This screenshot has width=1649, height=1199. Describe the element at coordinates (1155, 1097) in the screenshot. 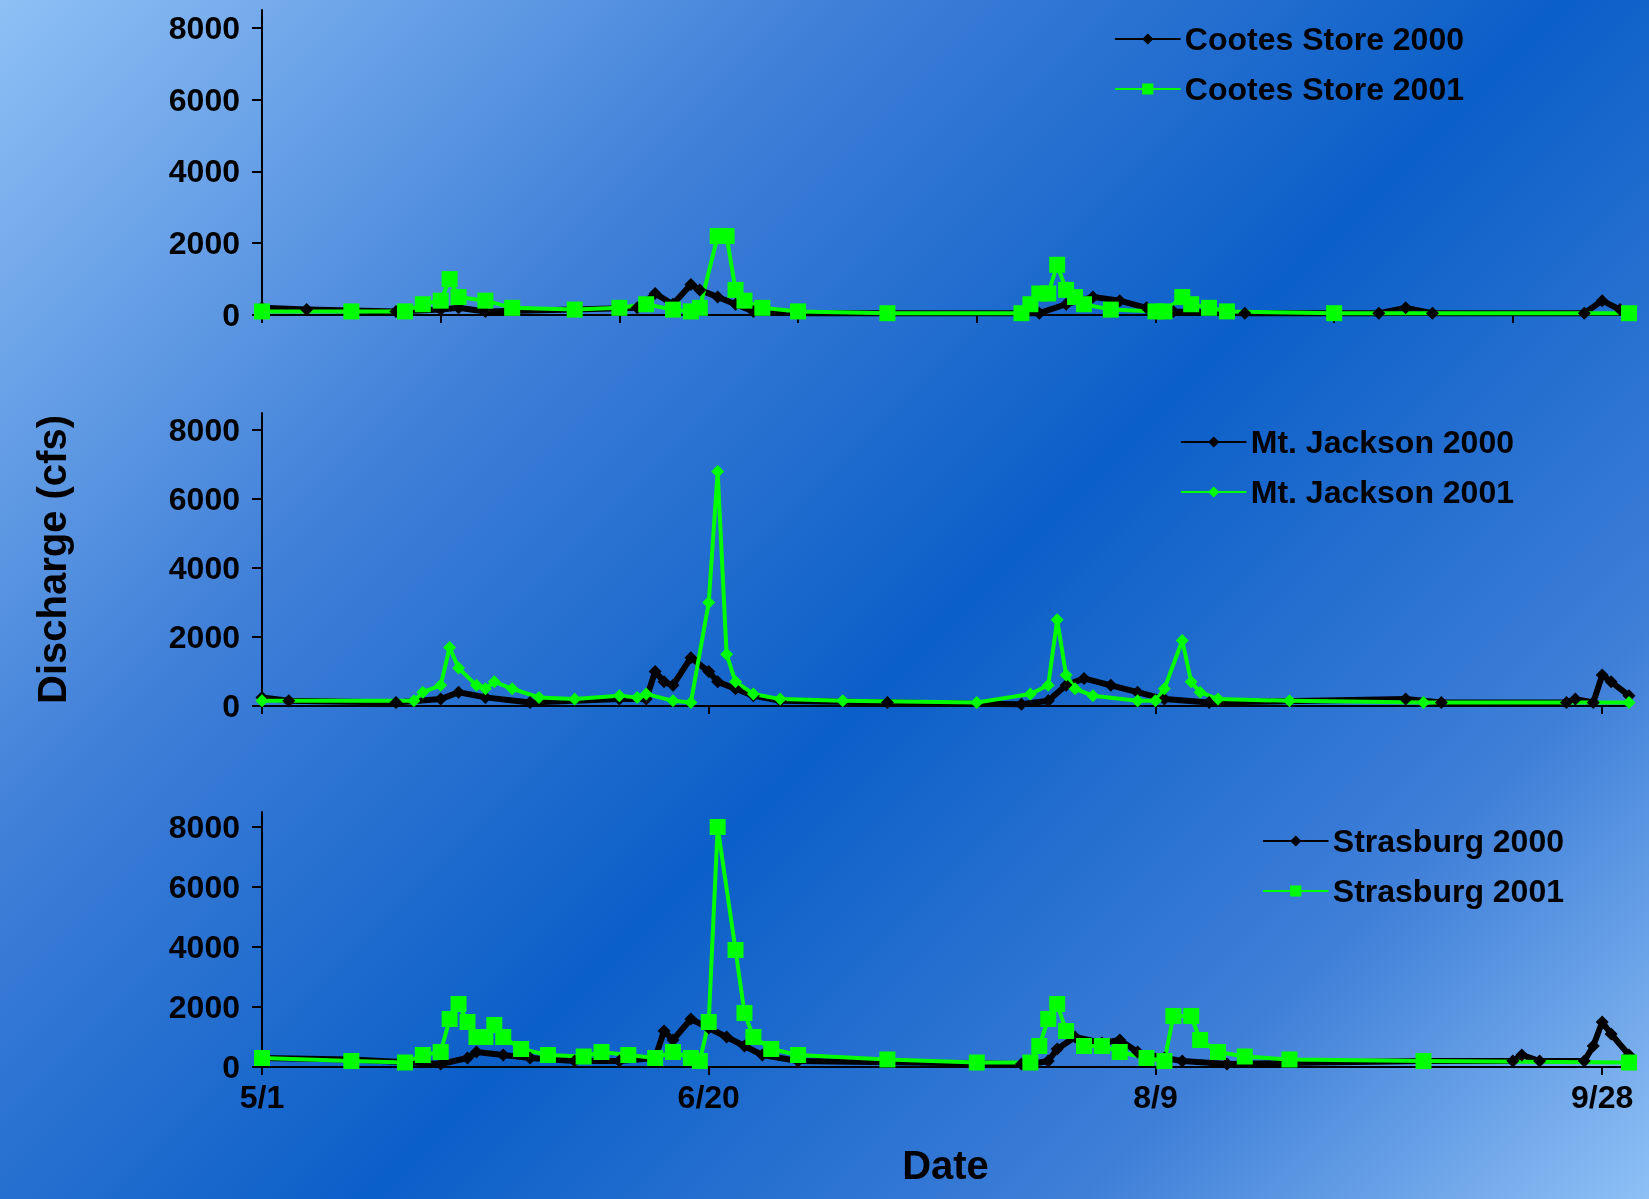

I see `x-tick-label: 8/9` at that location.